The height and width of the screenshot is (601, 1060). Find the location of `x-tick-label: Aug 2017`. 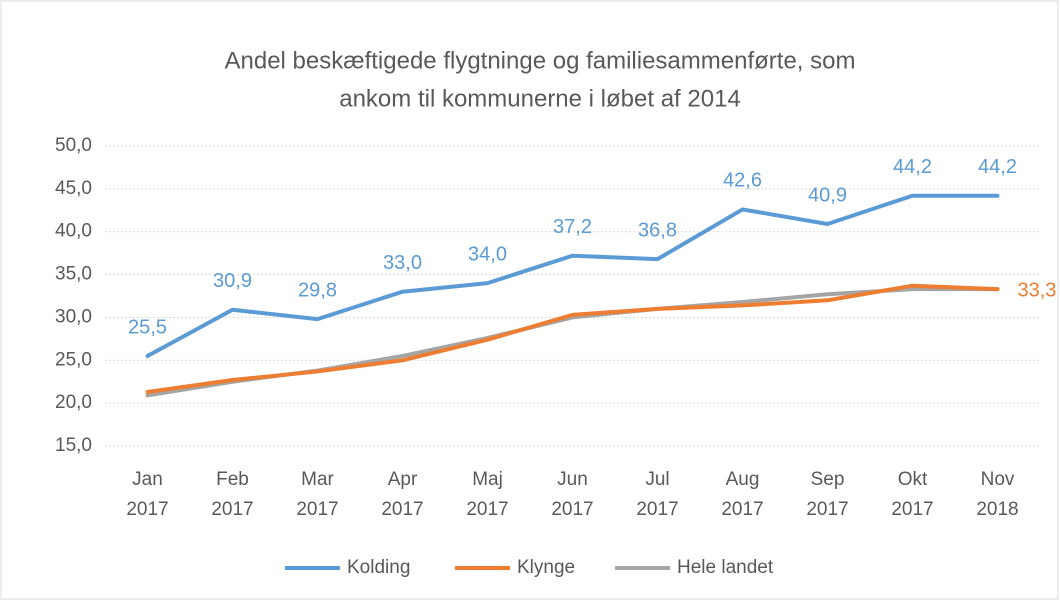

x-tick-label: Aug 2017 is located at coordinates (742, 494).